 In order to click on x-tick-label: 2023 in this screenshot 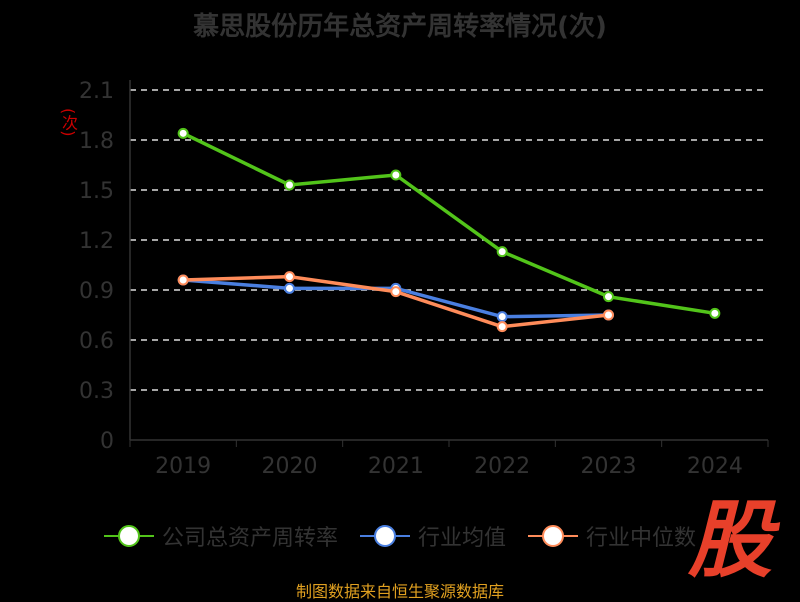, I will do `click(609, 466)`.